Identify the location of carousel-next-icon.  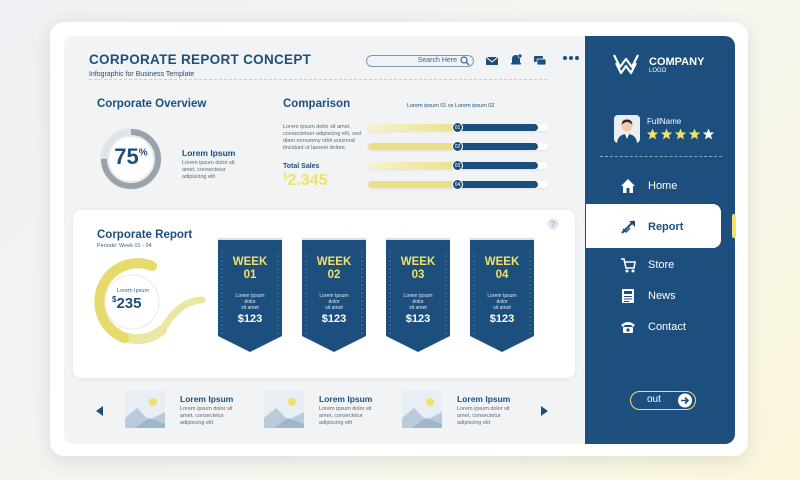
(544, 411).